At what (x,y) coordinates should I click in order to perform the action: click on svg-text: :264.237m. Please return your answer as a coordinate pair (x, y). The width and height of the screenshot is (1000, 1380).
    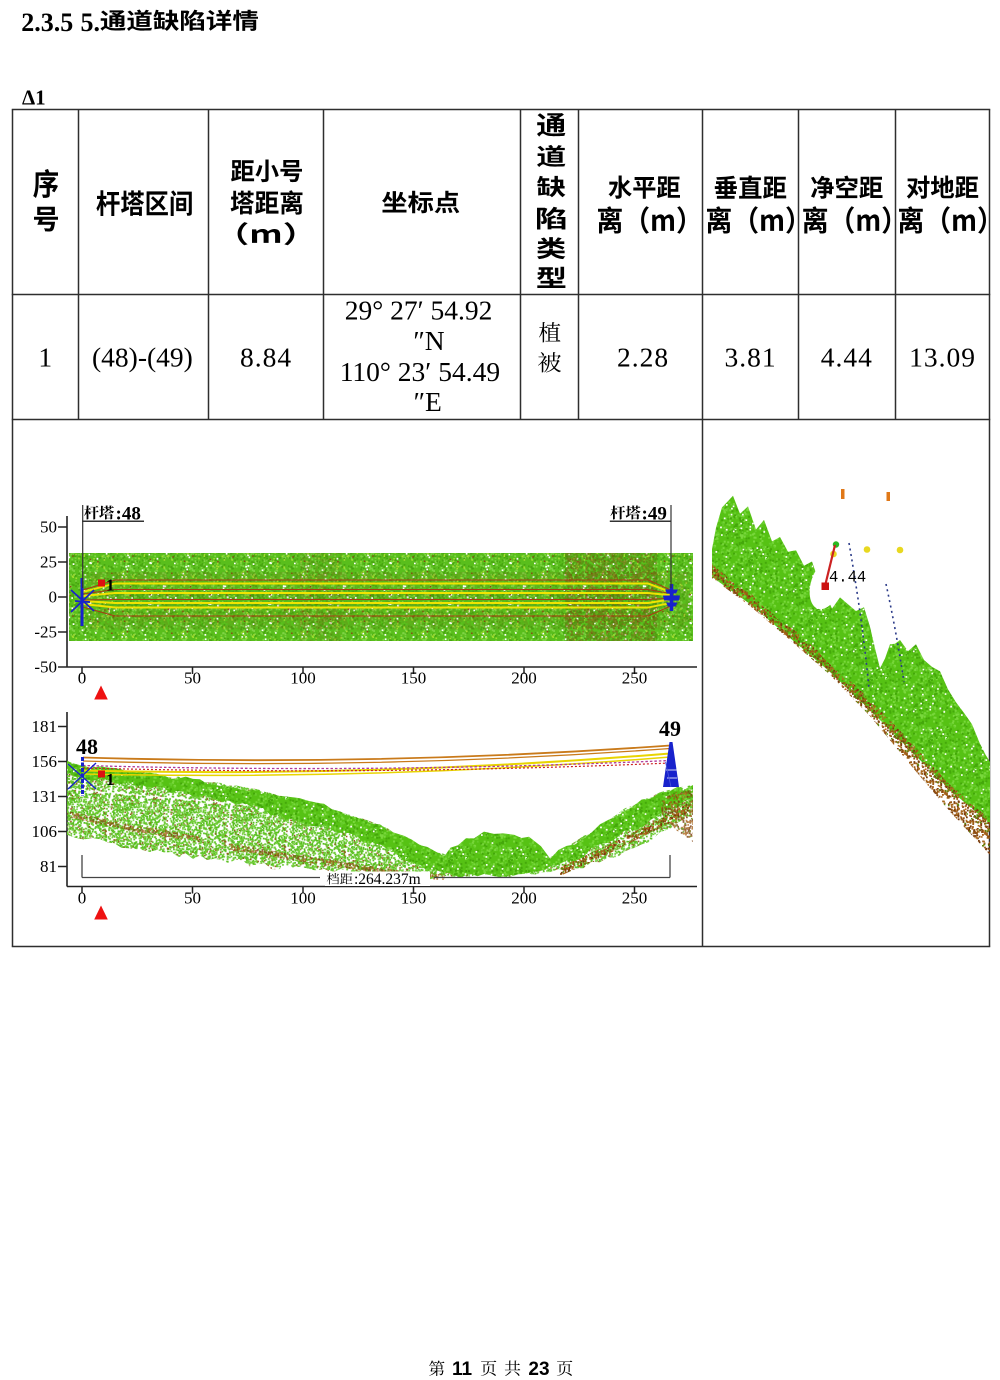
    Looking at the image, I should click on (387, 879).